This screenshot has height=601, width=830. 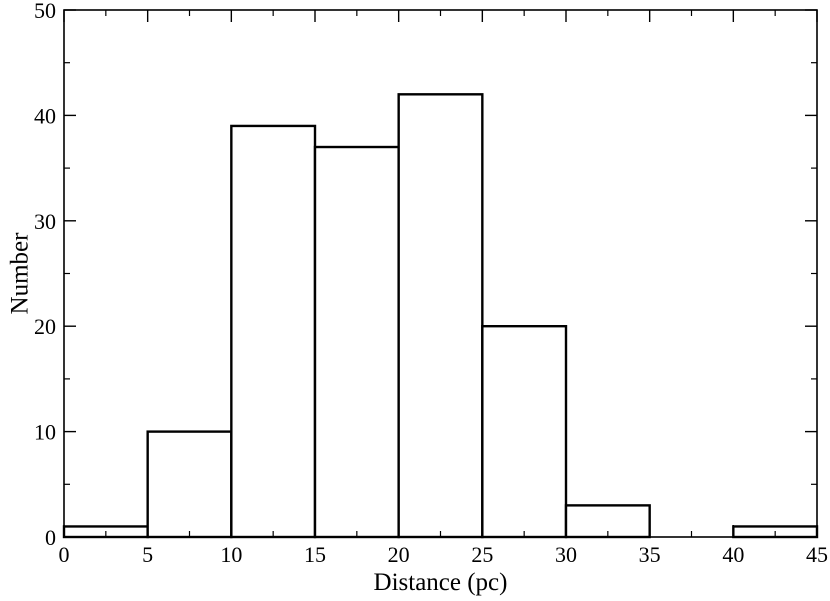 What do you see at coordinates (20, 273) in the screenshot?
I see `y-axis-title: Number` at bounding box center [20, 273].